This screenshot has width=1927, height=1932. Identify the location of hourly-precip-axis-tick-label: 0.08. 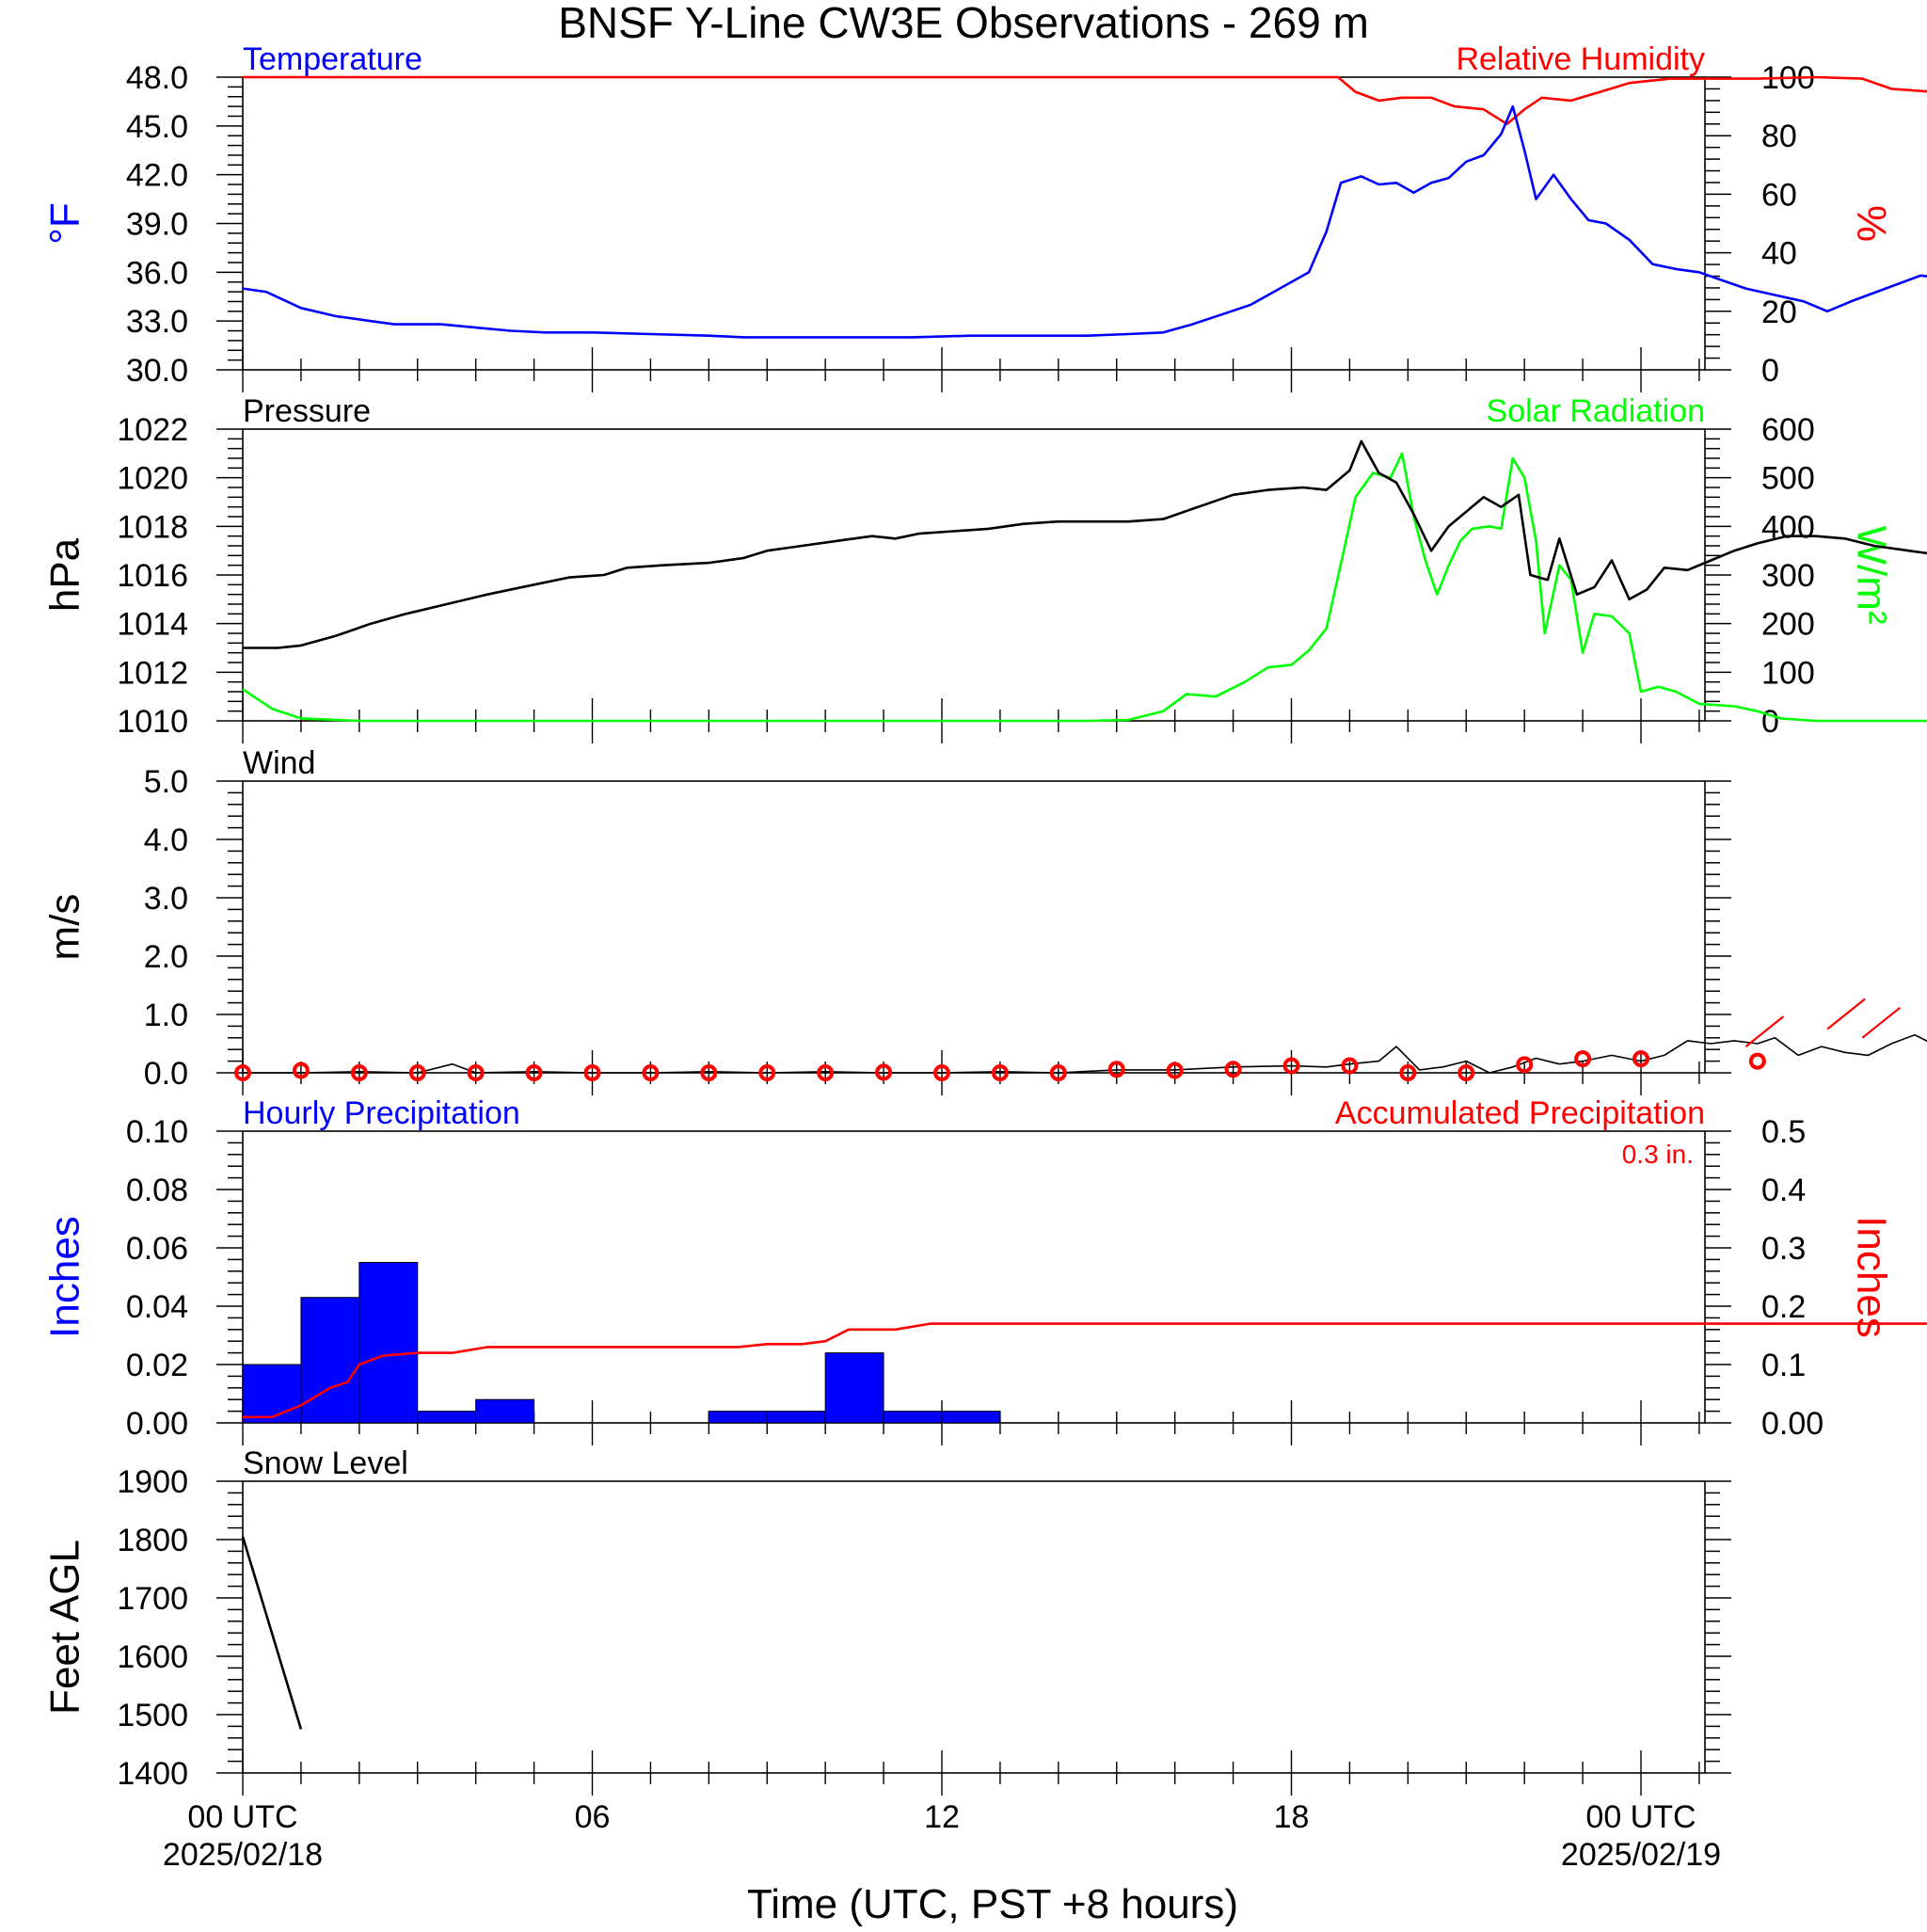
(157, 1190).